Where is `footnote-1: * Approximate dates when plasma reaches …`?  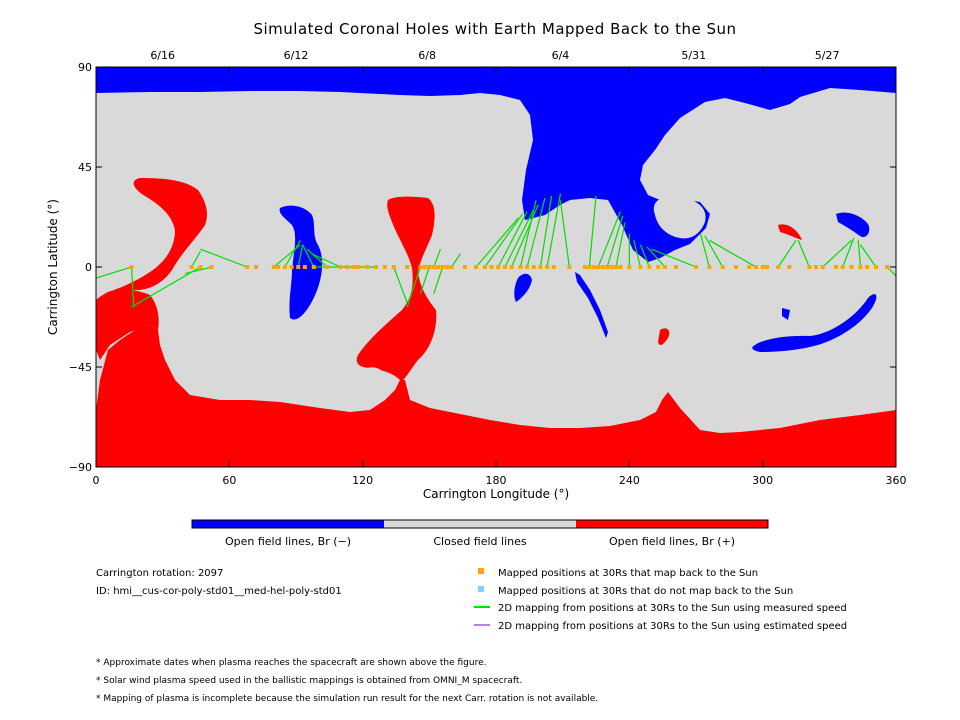 footnote-1: * Approximate dates when plasma reaches … is located at coordinates (291, 663).